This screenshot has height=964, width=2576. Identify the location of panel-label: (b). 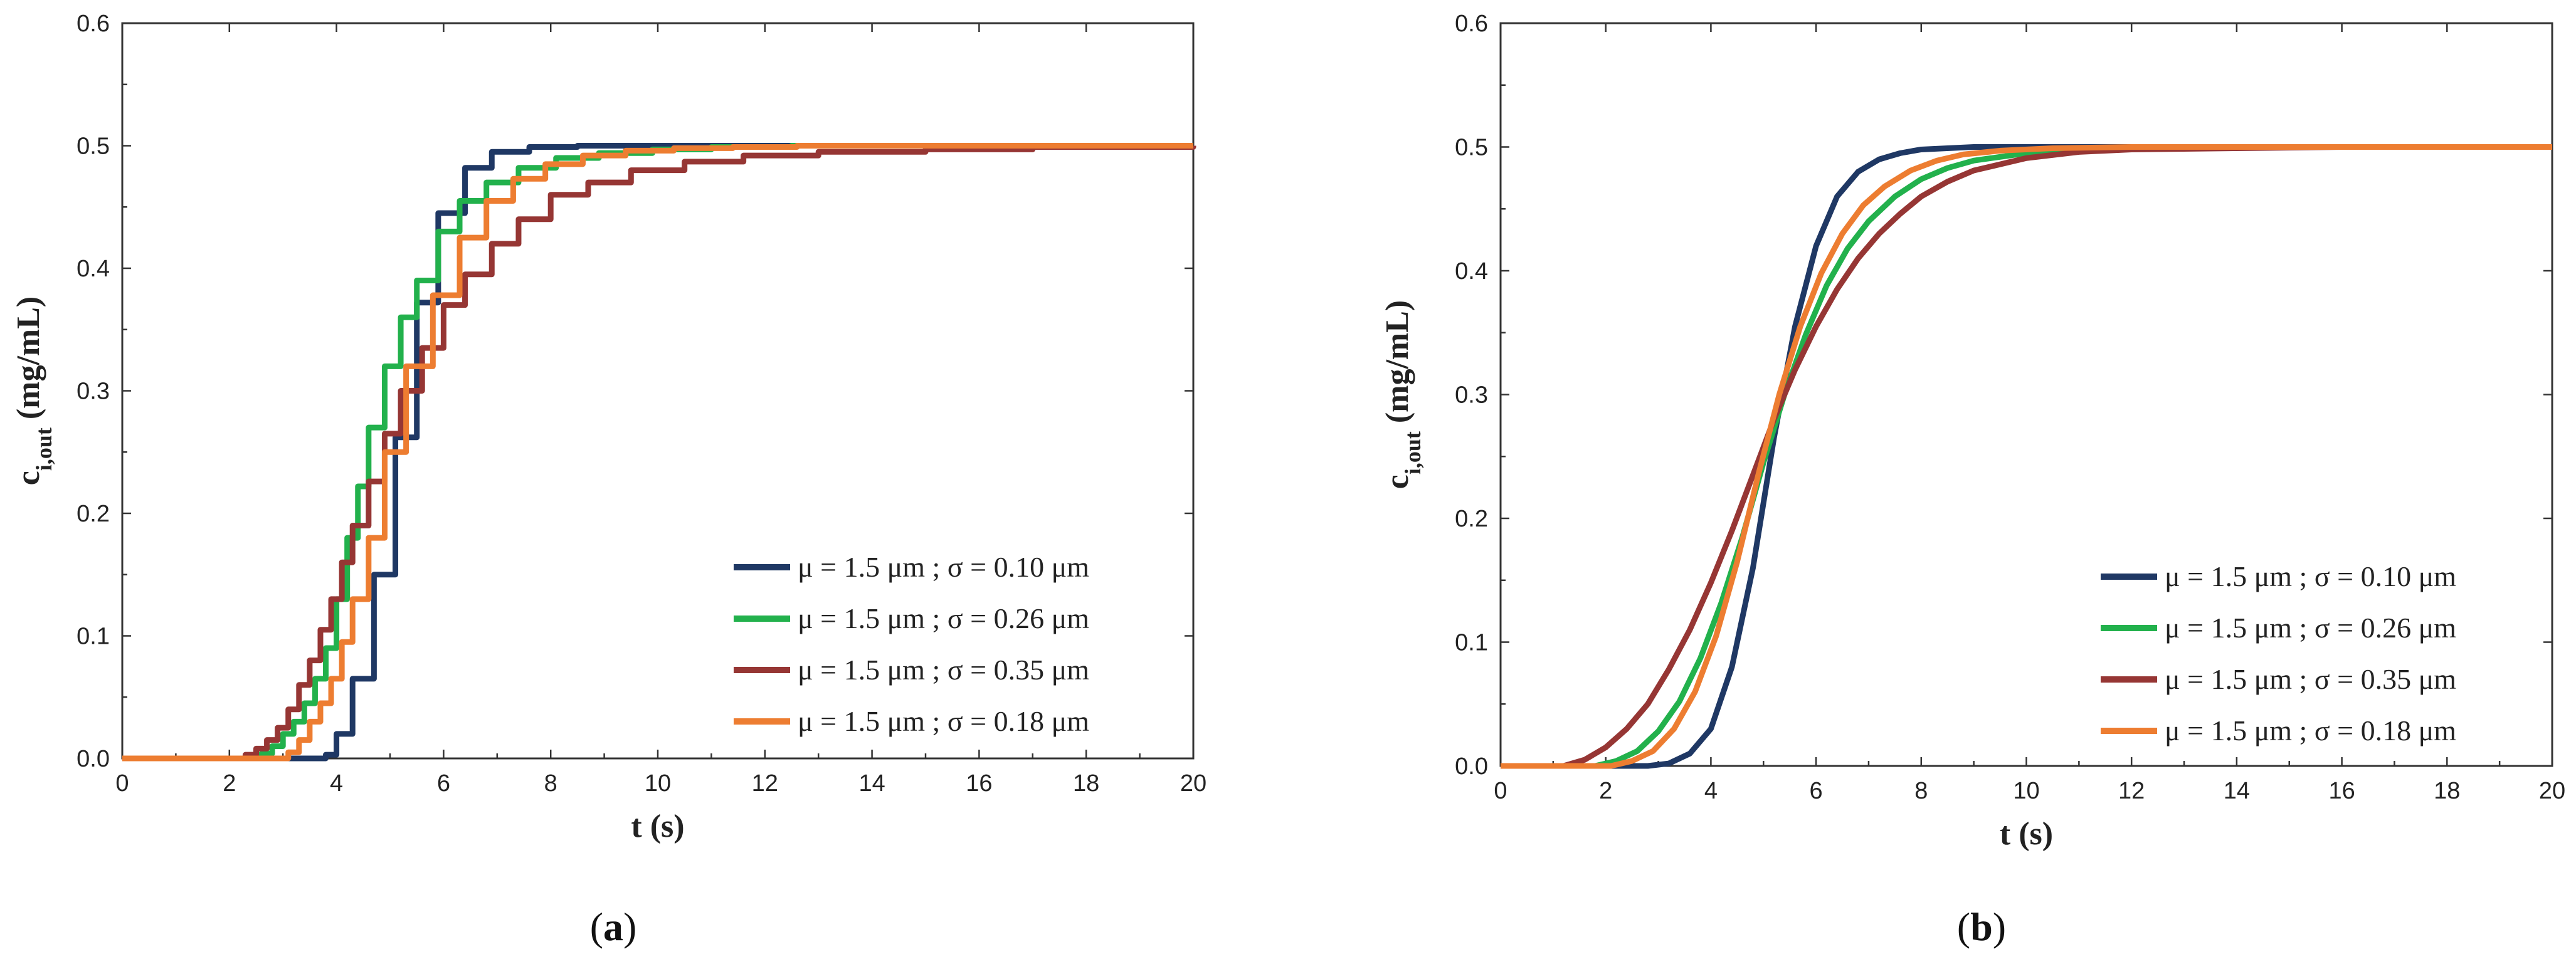
(1981, 926).